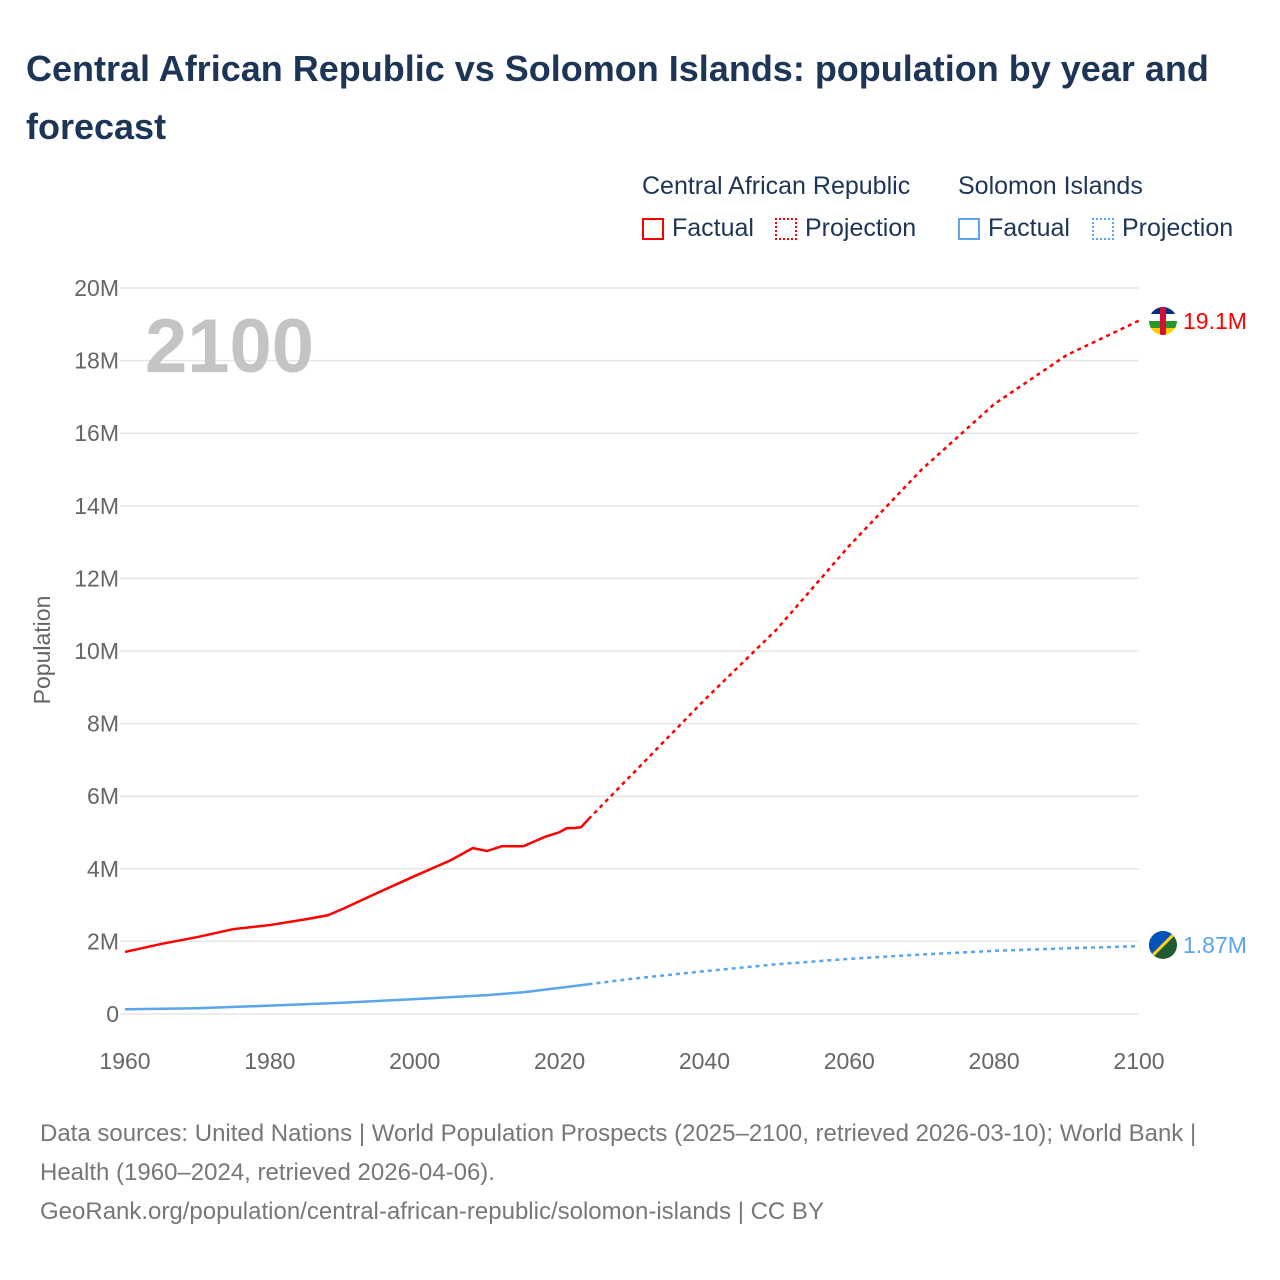 The image size is (1280, 1280). Describe the element at coordinates (96, 506) in the screenshot. I see `y-tick-label: 14M` at that location.